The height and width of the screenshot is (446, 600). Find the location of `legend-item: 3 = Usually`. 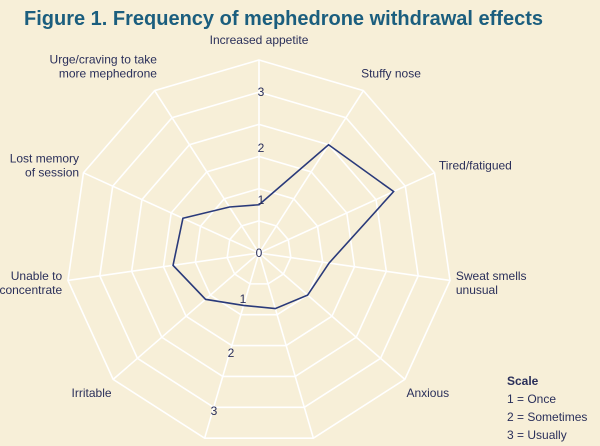

legend-item: 3 = Usually is located at coordinates (537, 435).